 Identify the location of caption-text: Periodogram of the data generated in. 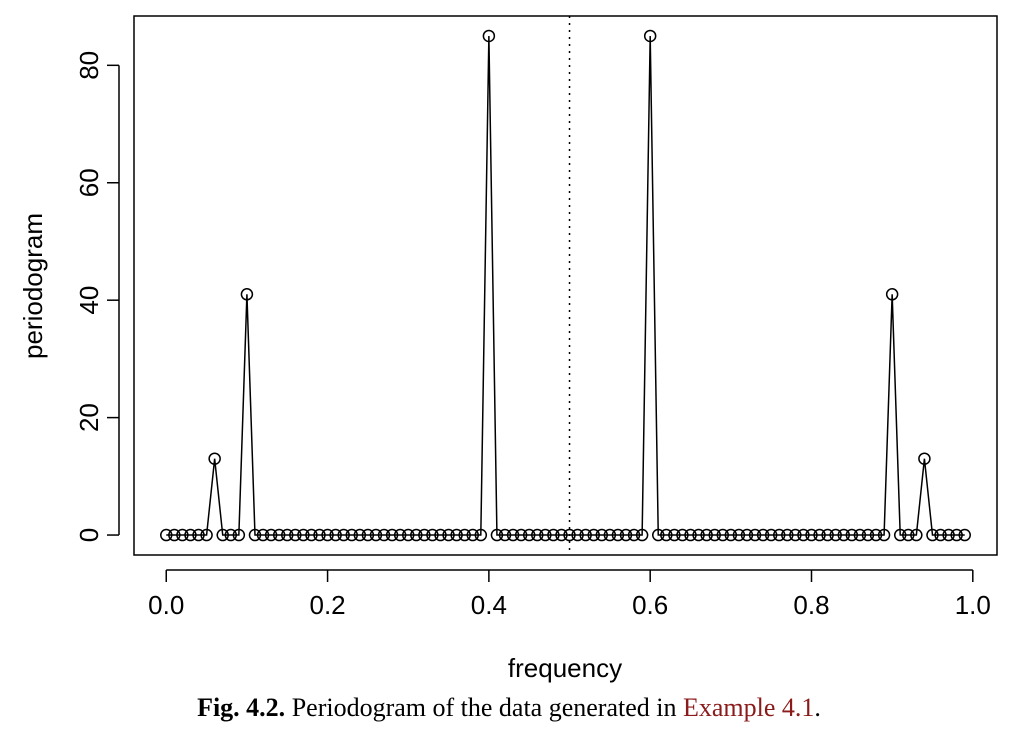
(484, 707).